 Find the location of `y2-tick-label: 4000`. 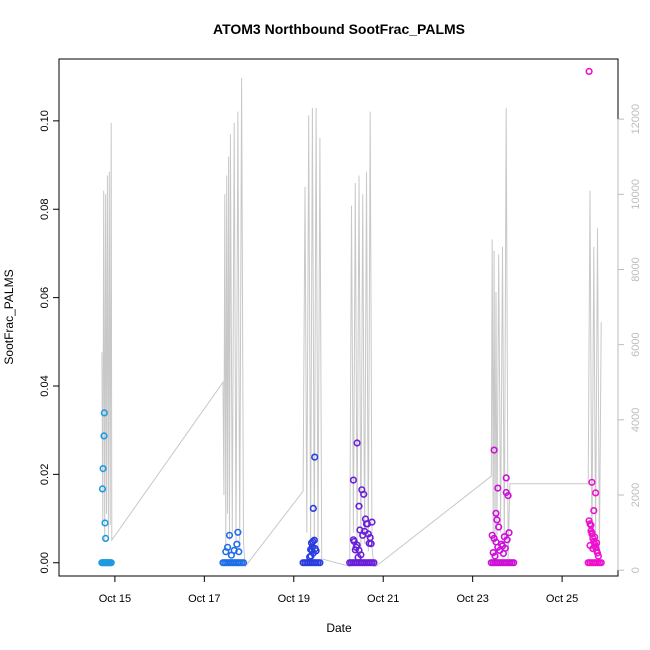

y2-tick-label: 4000 is located at coordinates (636, 420).